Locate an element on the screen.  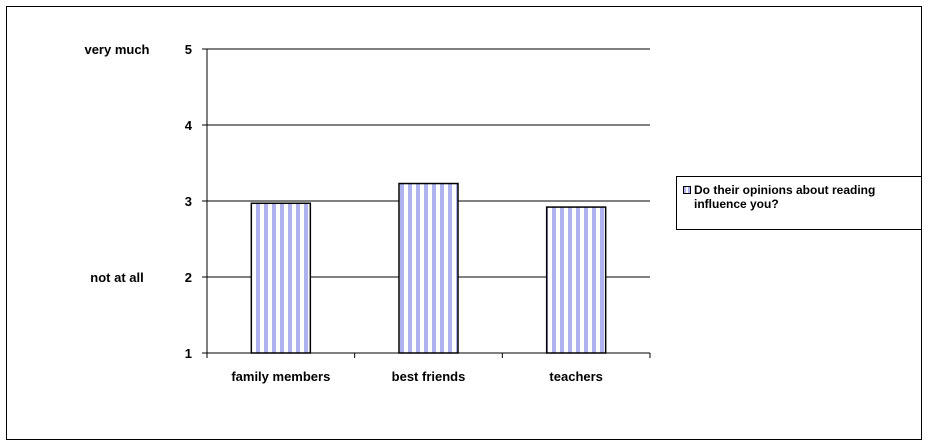
y-tick-label: 3 is located at coordinates (188, 201).